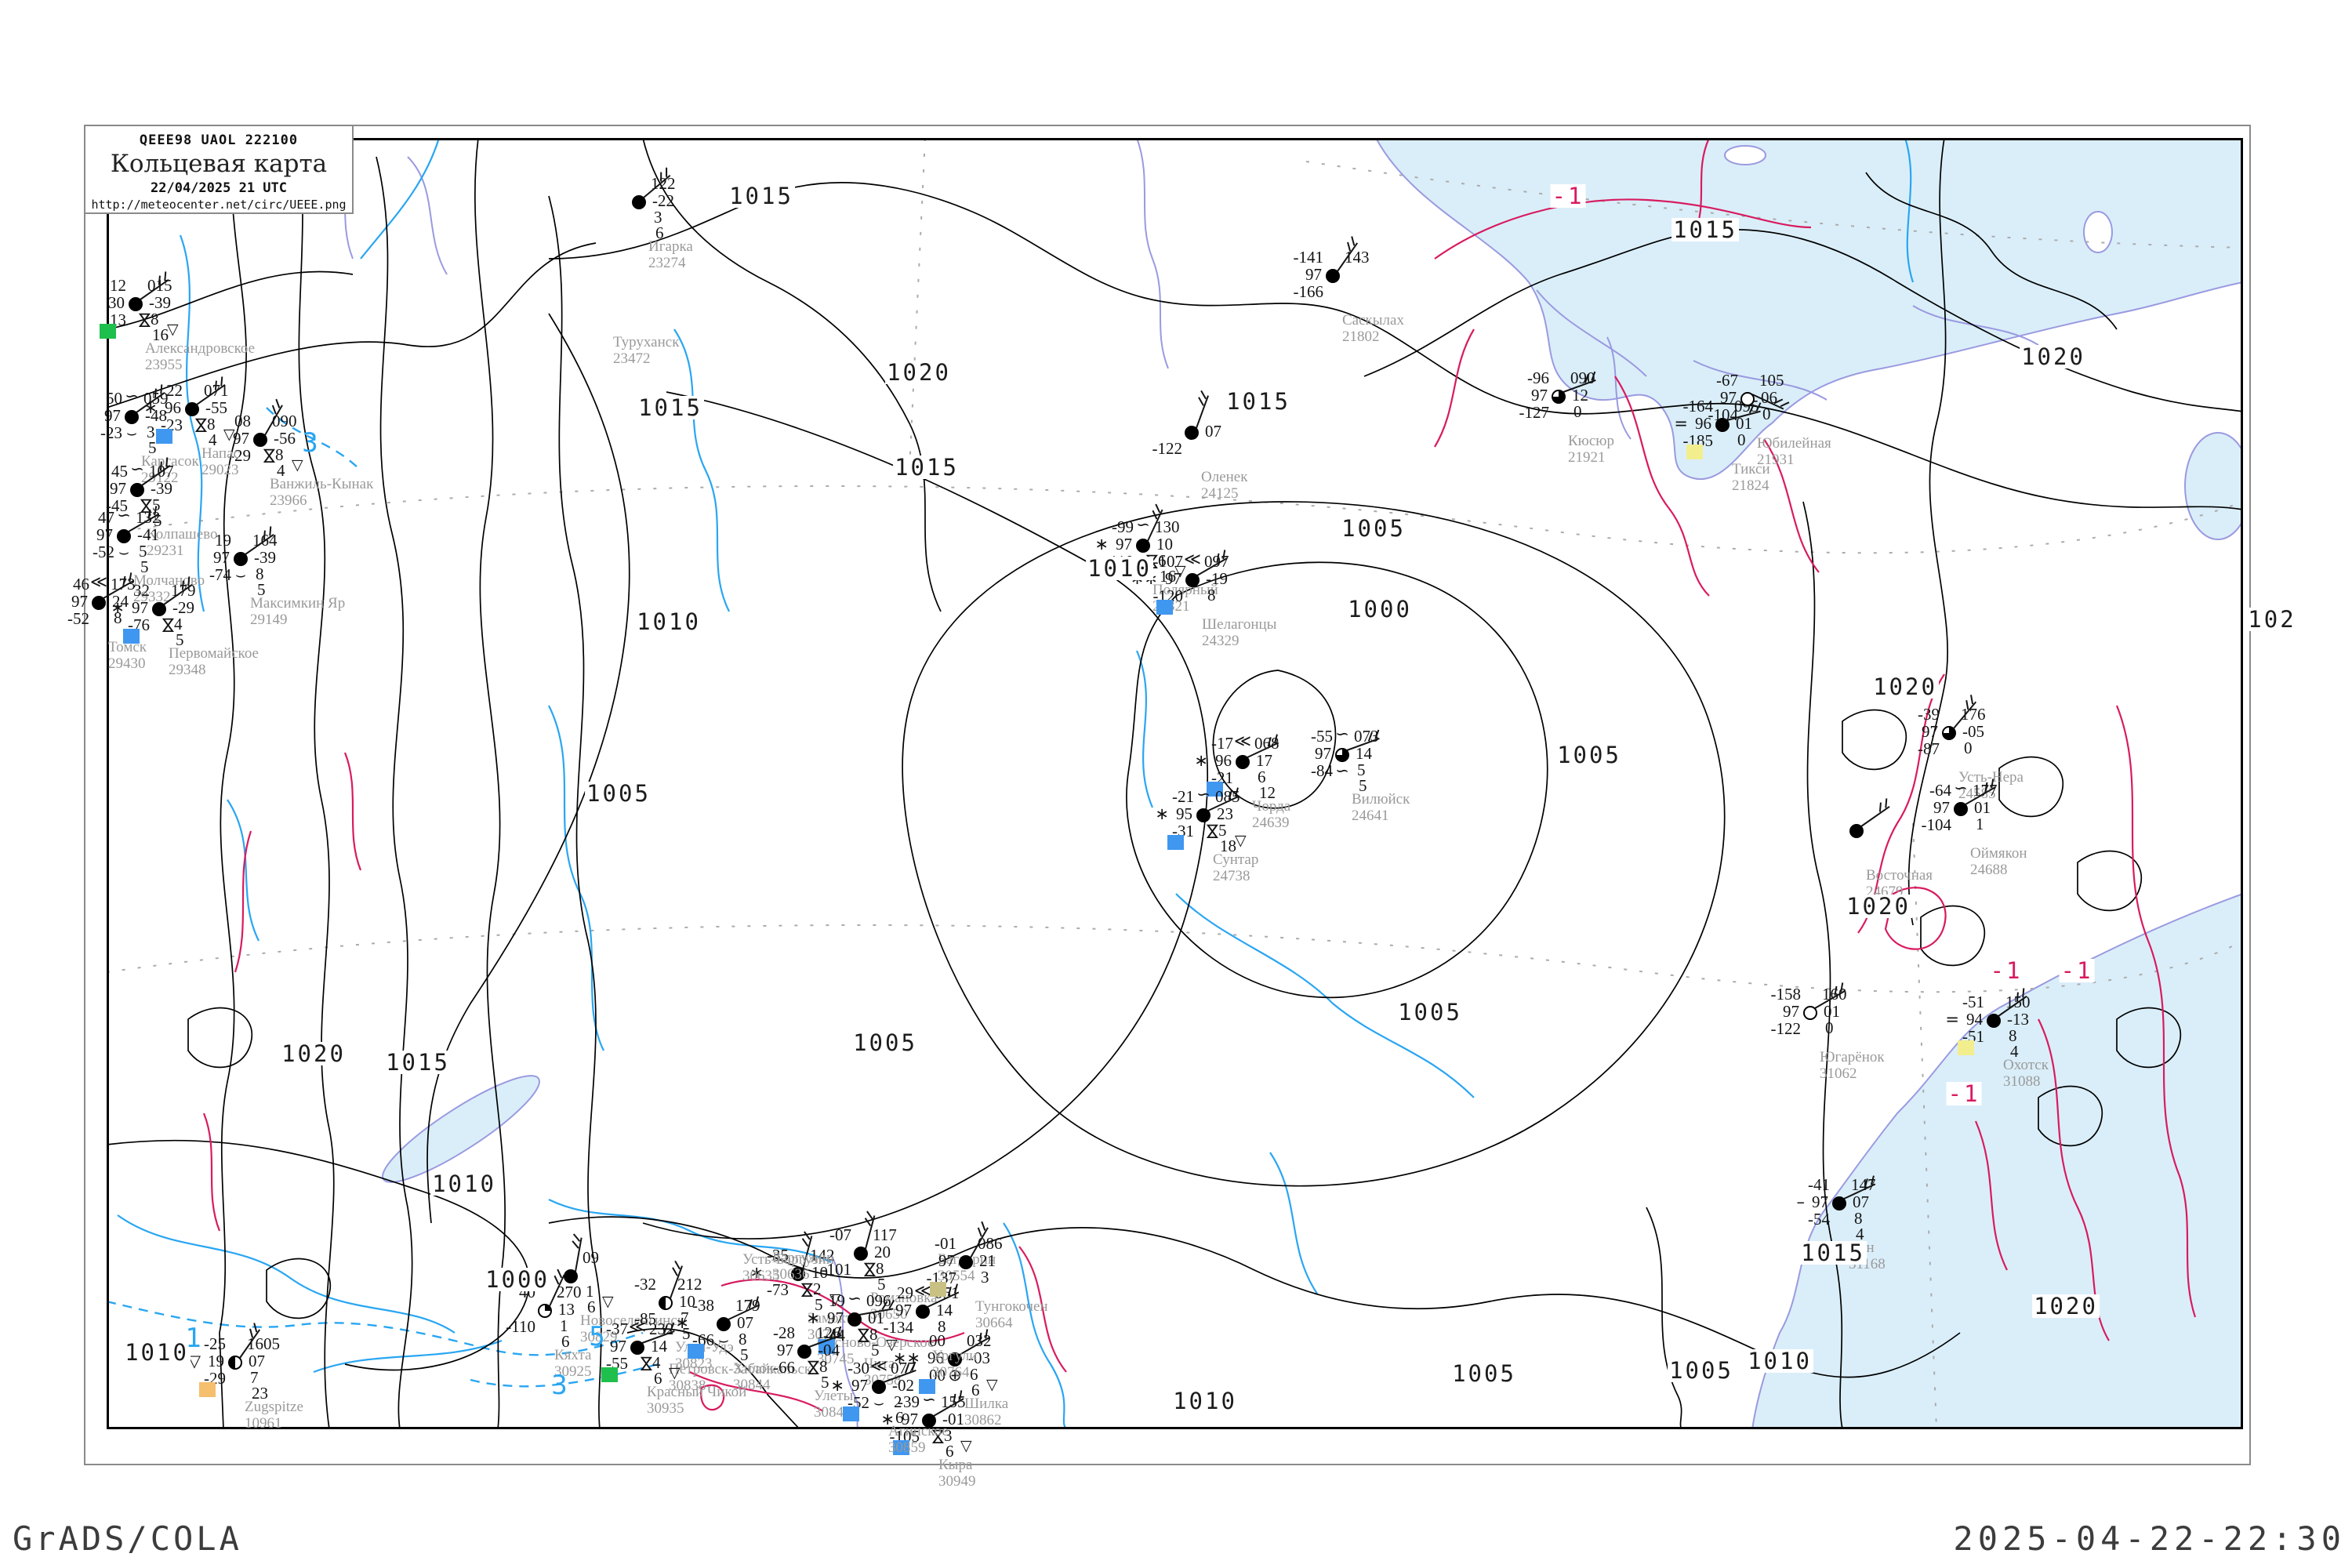  I want to click on source-url: http://meteocenter.net/circ/UEEE.png, so click(219, 205).